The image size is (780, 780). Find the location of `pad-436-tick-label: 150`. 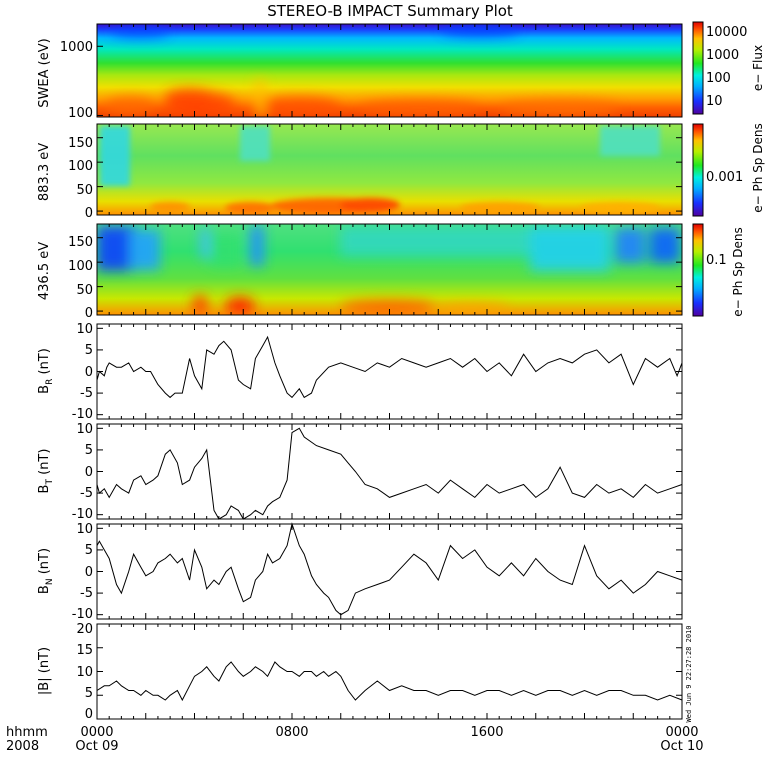

pad-436-tick-label: 150 is located at coordinates (80, 242).